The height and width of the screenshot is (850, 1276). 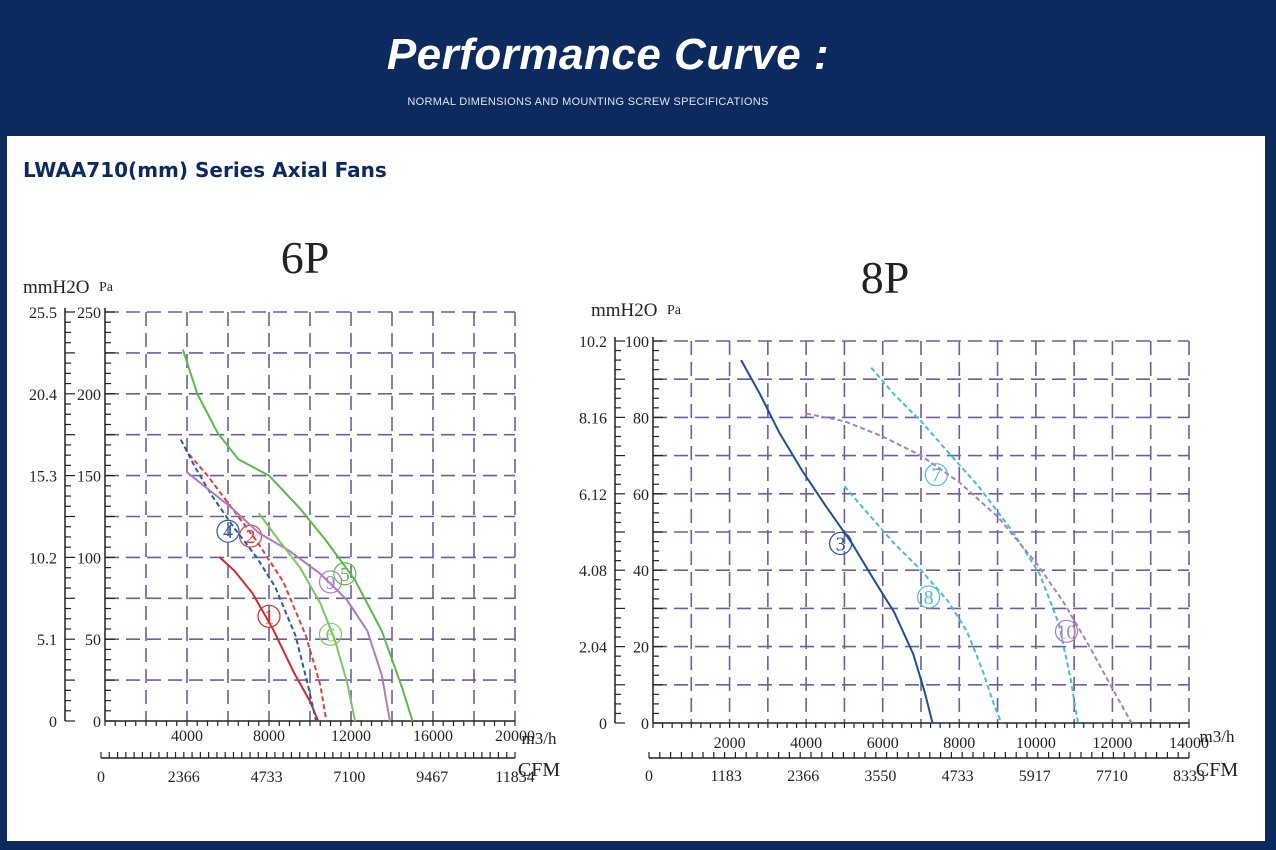 I want to click on curve-label-6: 6, so click(x=331, y=635).